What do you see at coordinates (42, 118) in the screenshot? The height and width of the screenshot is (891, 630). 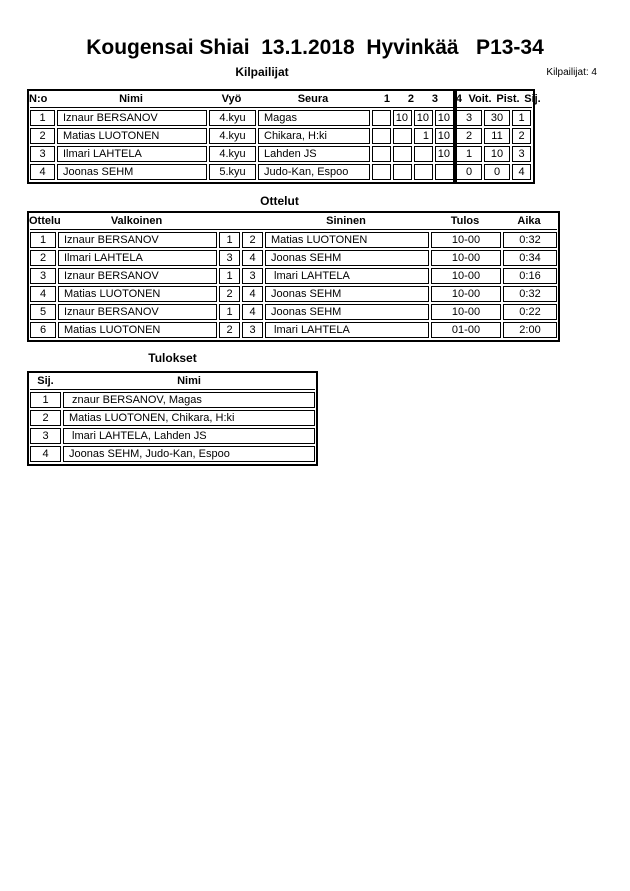 I see `competitor-number: 1` at bounding box center [42, 118].